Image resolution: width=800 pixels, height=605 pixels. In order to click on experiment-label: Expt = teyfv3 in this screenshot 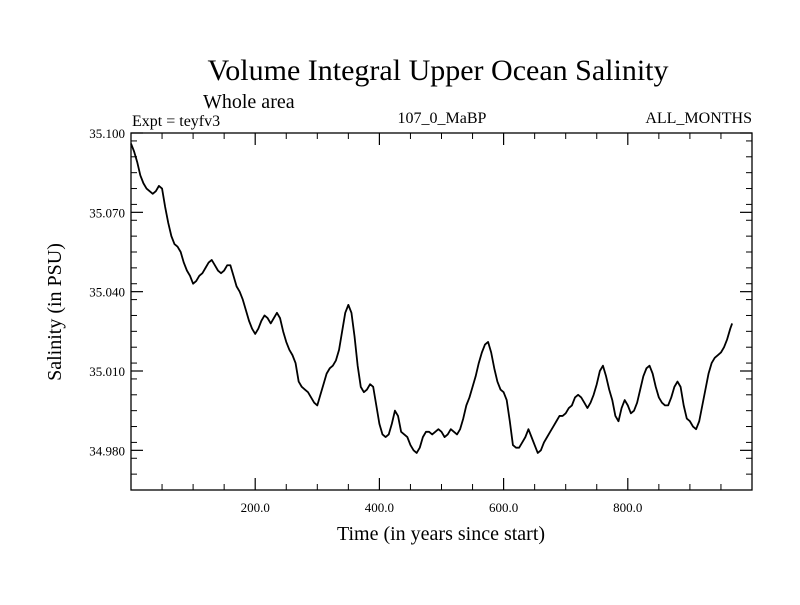, I will do `click(176, 121)`.